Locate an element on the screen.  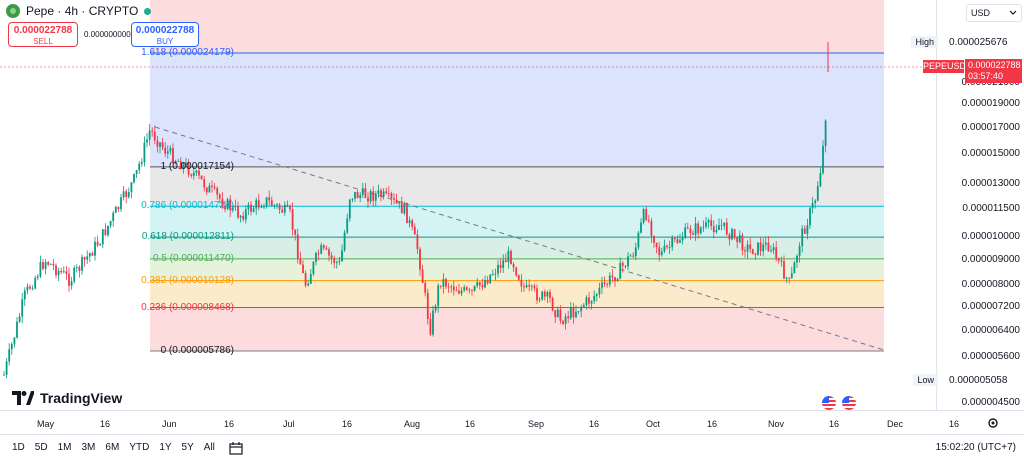
time-tick-label: Oct is located at coordinates (653, 424).